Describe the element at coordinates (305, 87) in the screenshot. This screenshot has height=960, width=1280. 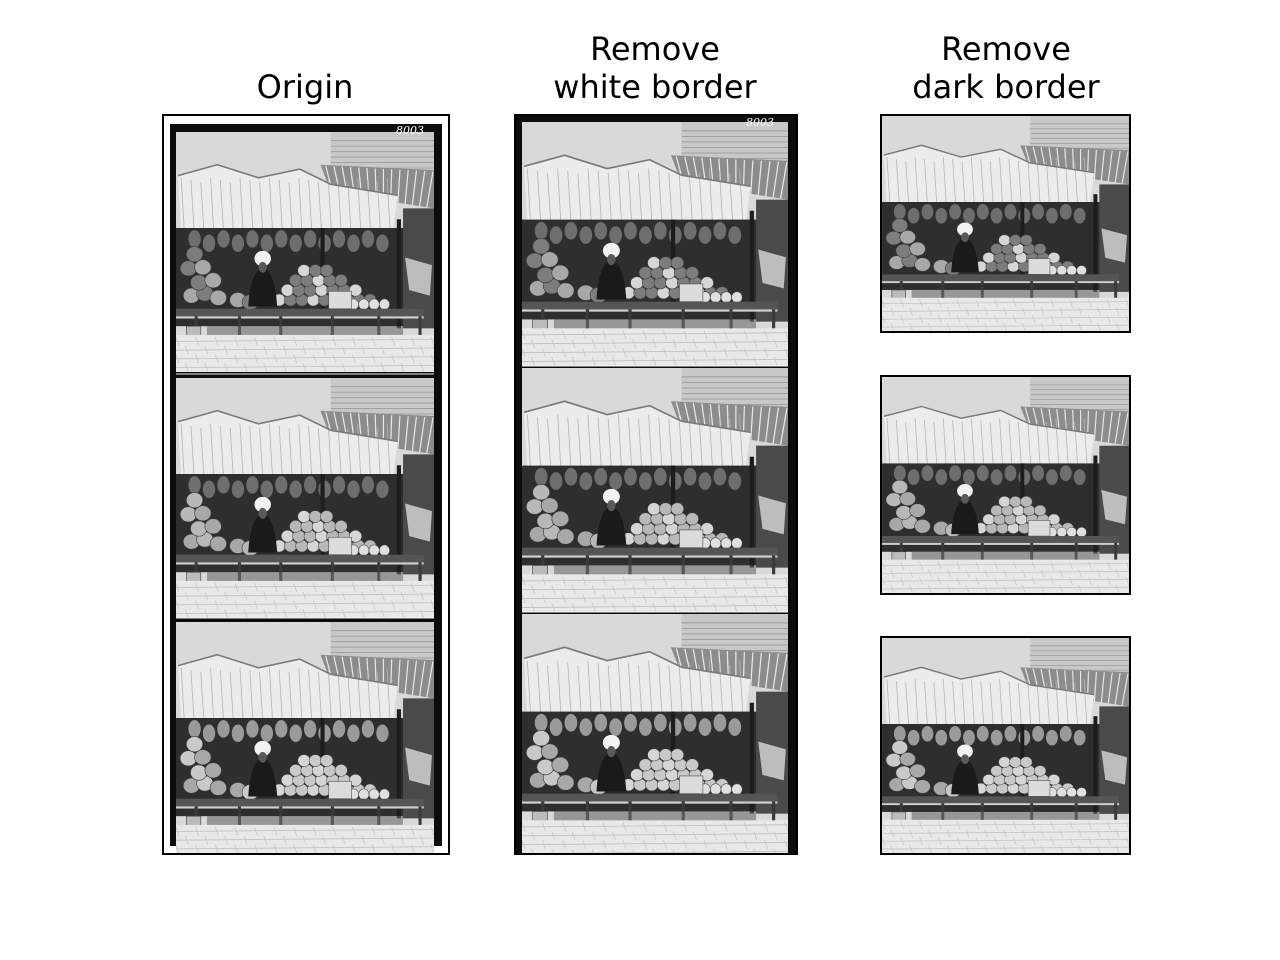
I see `panel-title-origin: Origin` at that location.